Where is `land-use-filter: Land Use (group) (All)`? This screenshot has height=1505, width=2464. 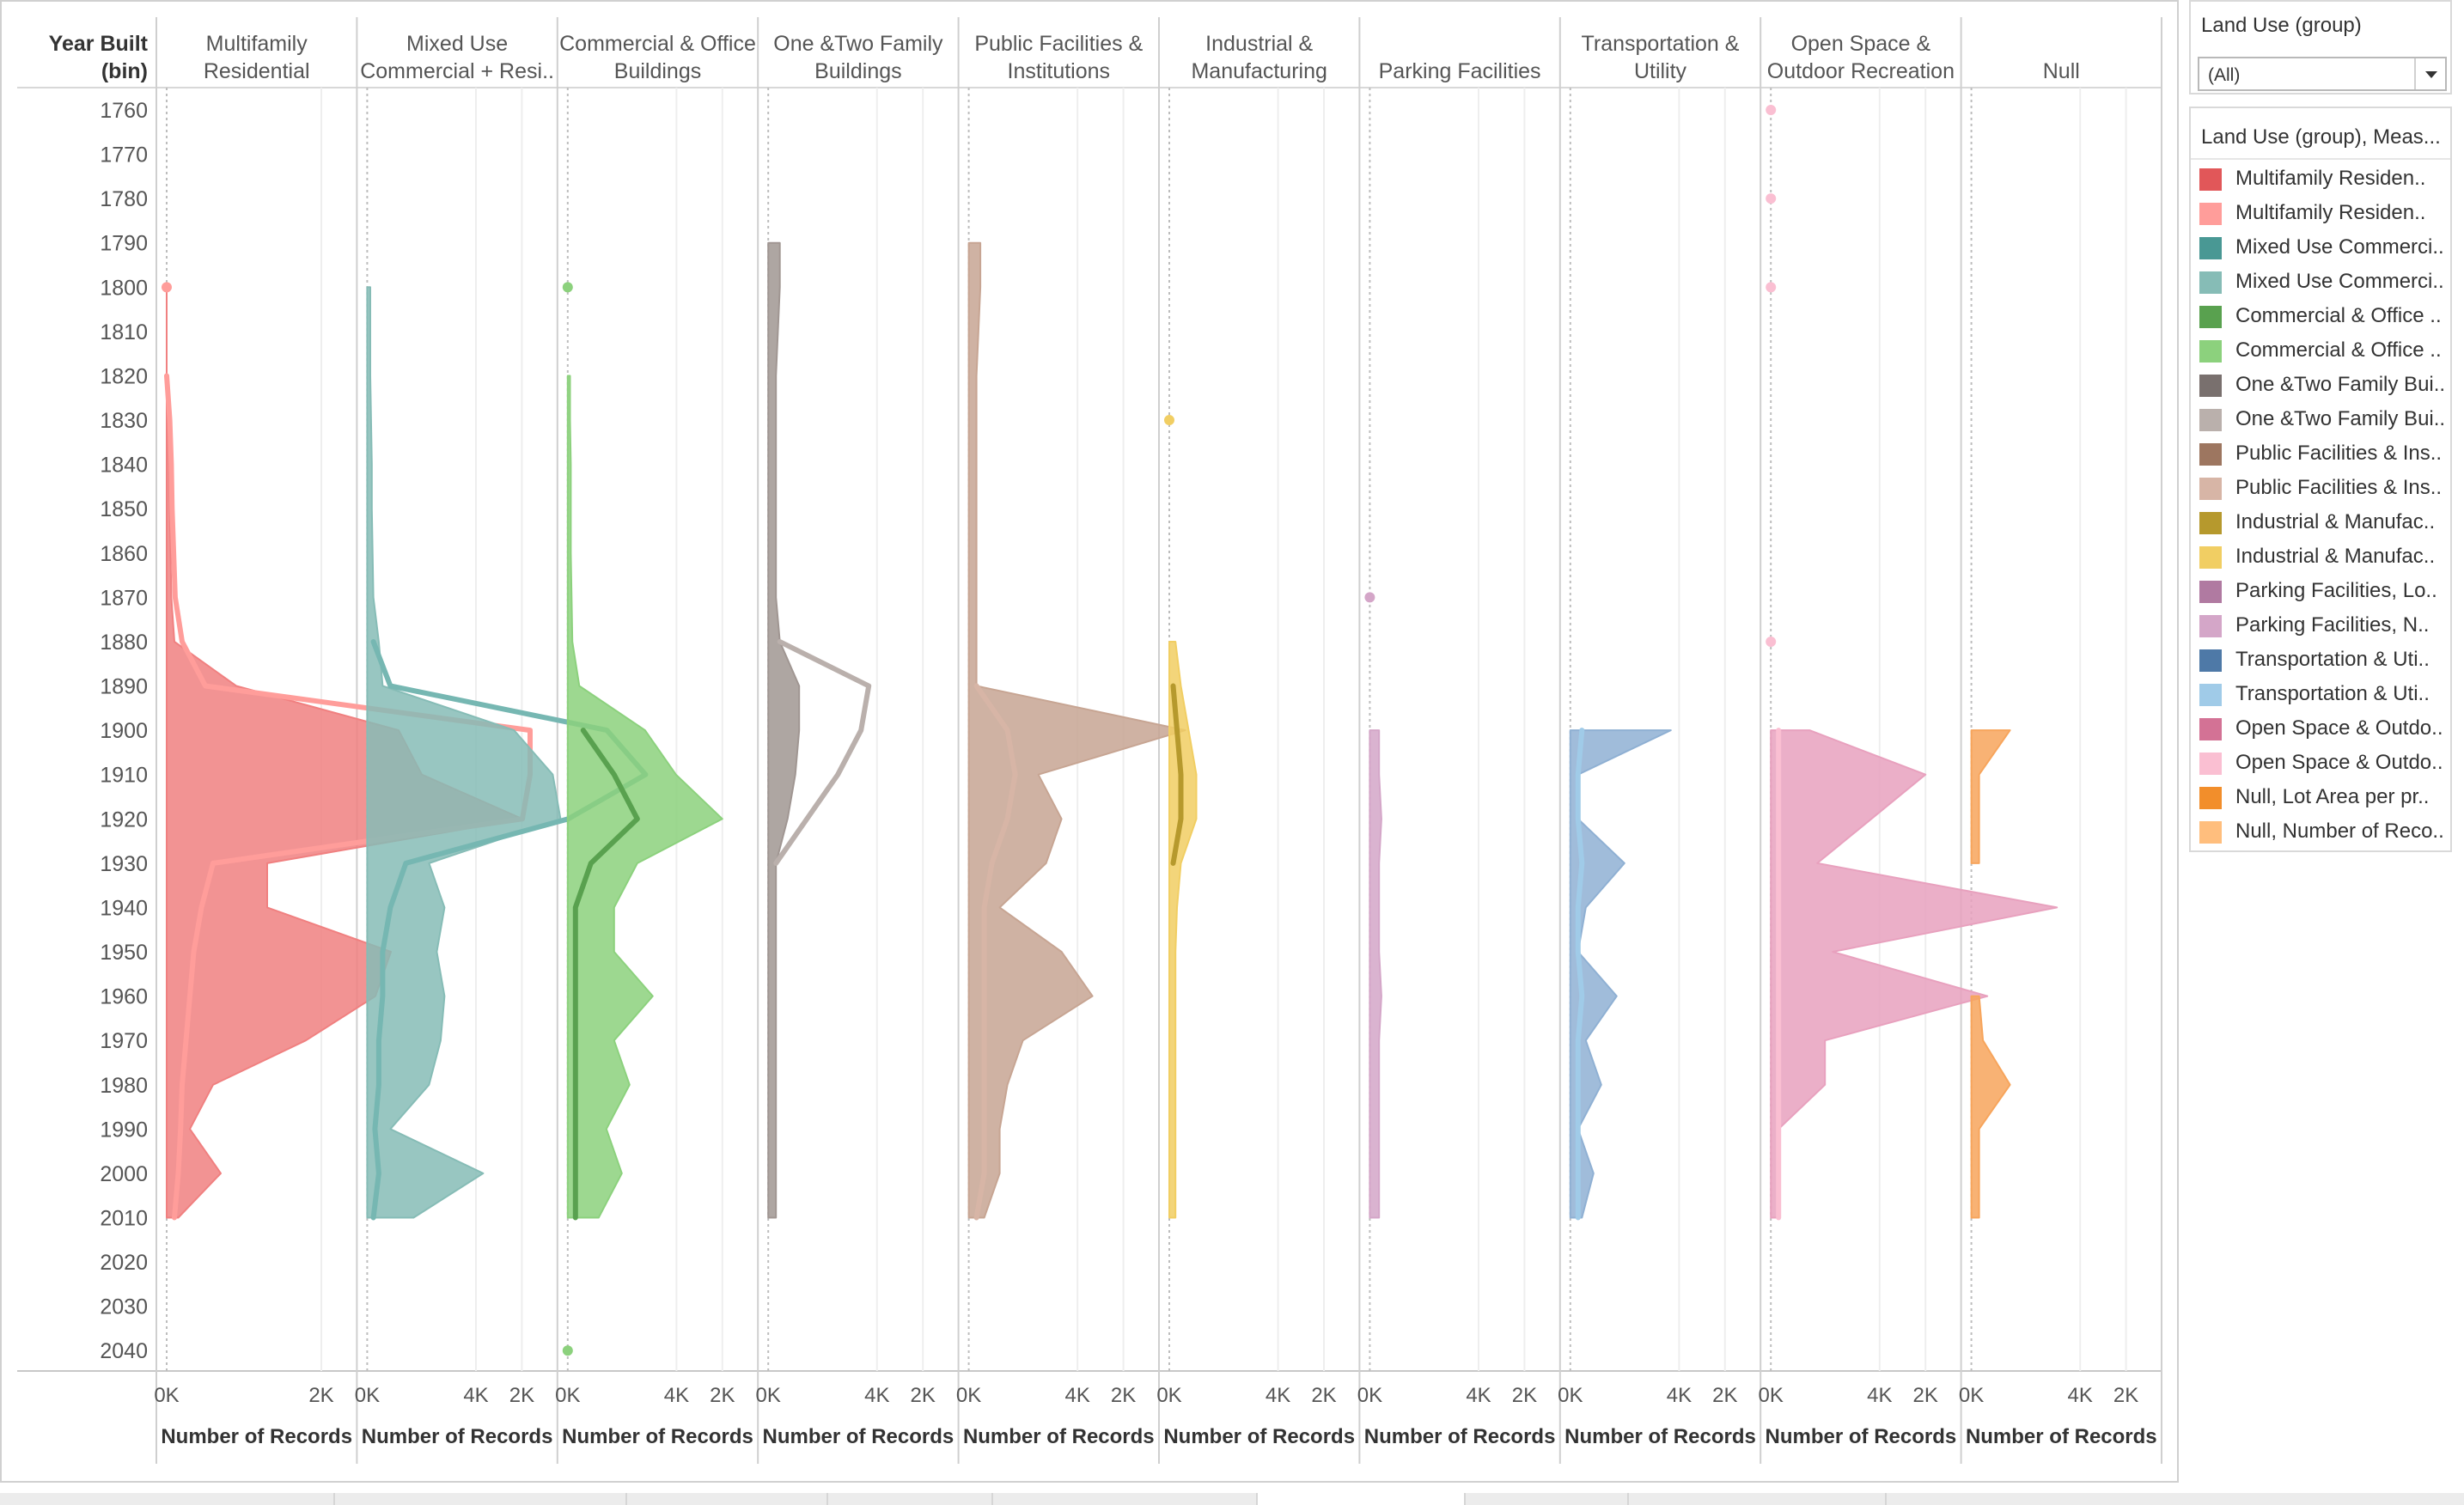 land-use-filter: Land Use (group) (All) is located at coordinates (2320, 47).